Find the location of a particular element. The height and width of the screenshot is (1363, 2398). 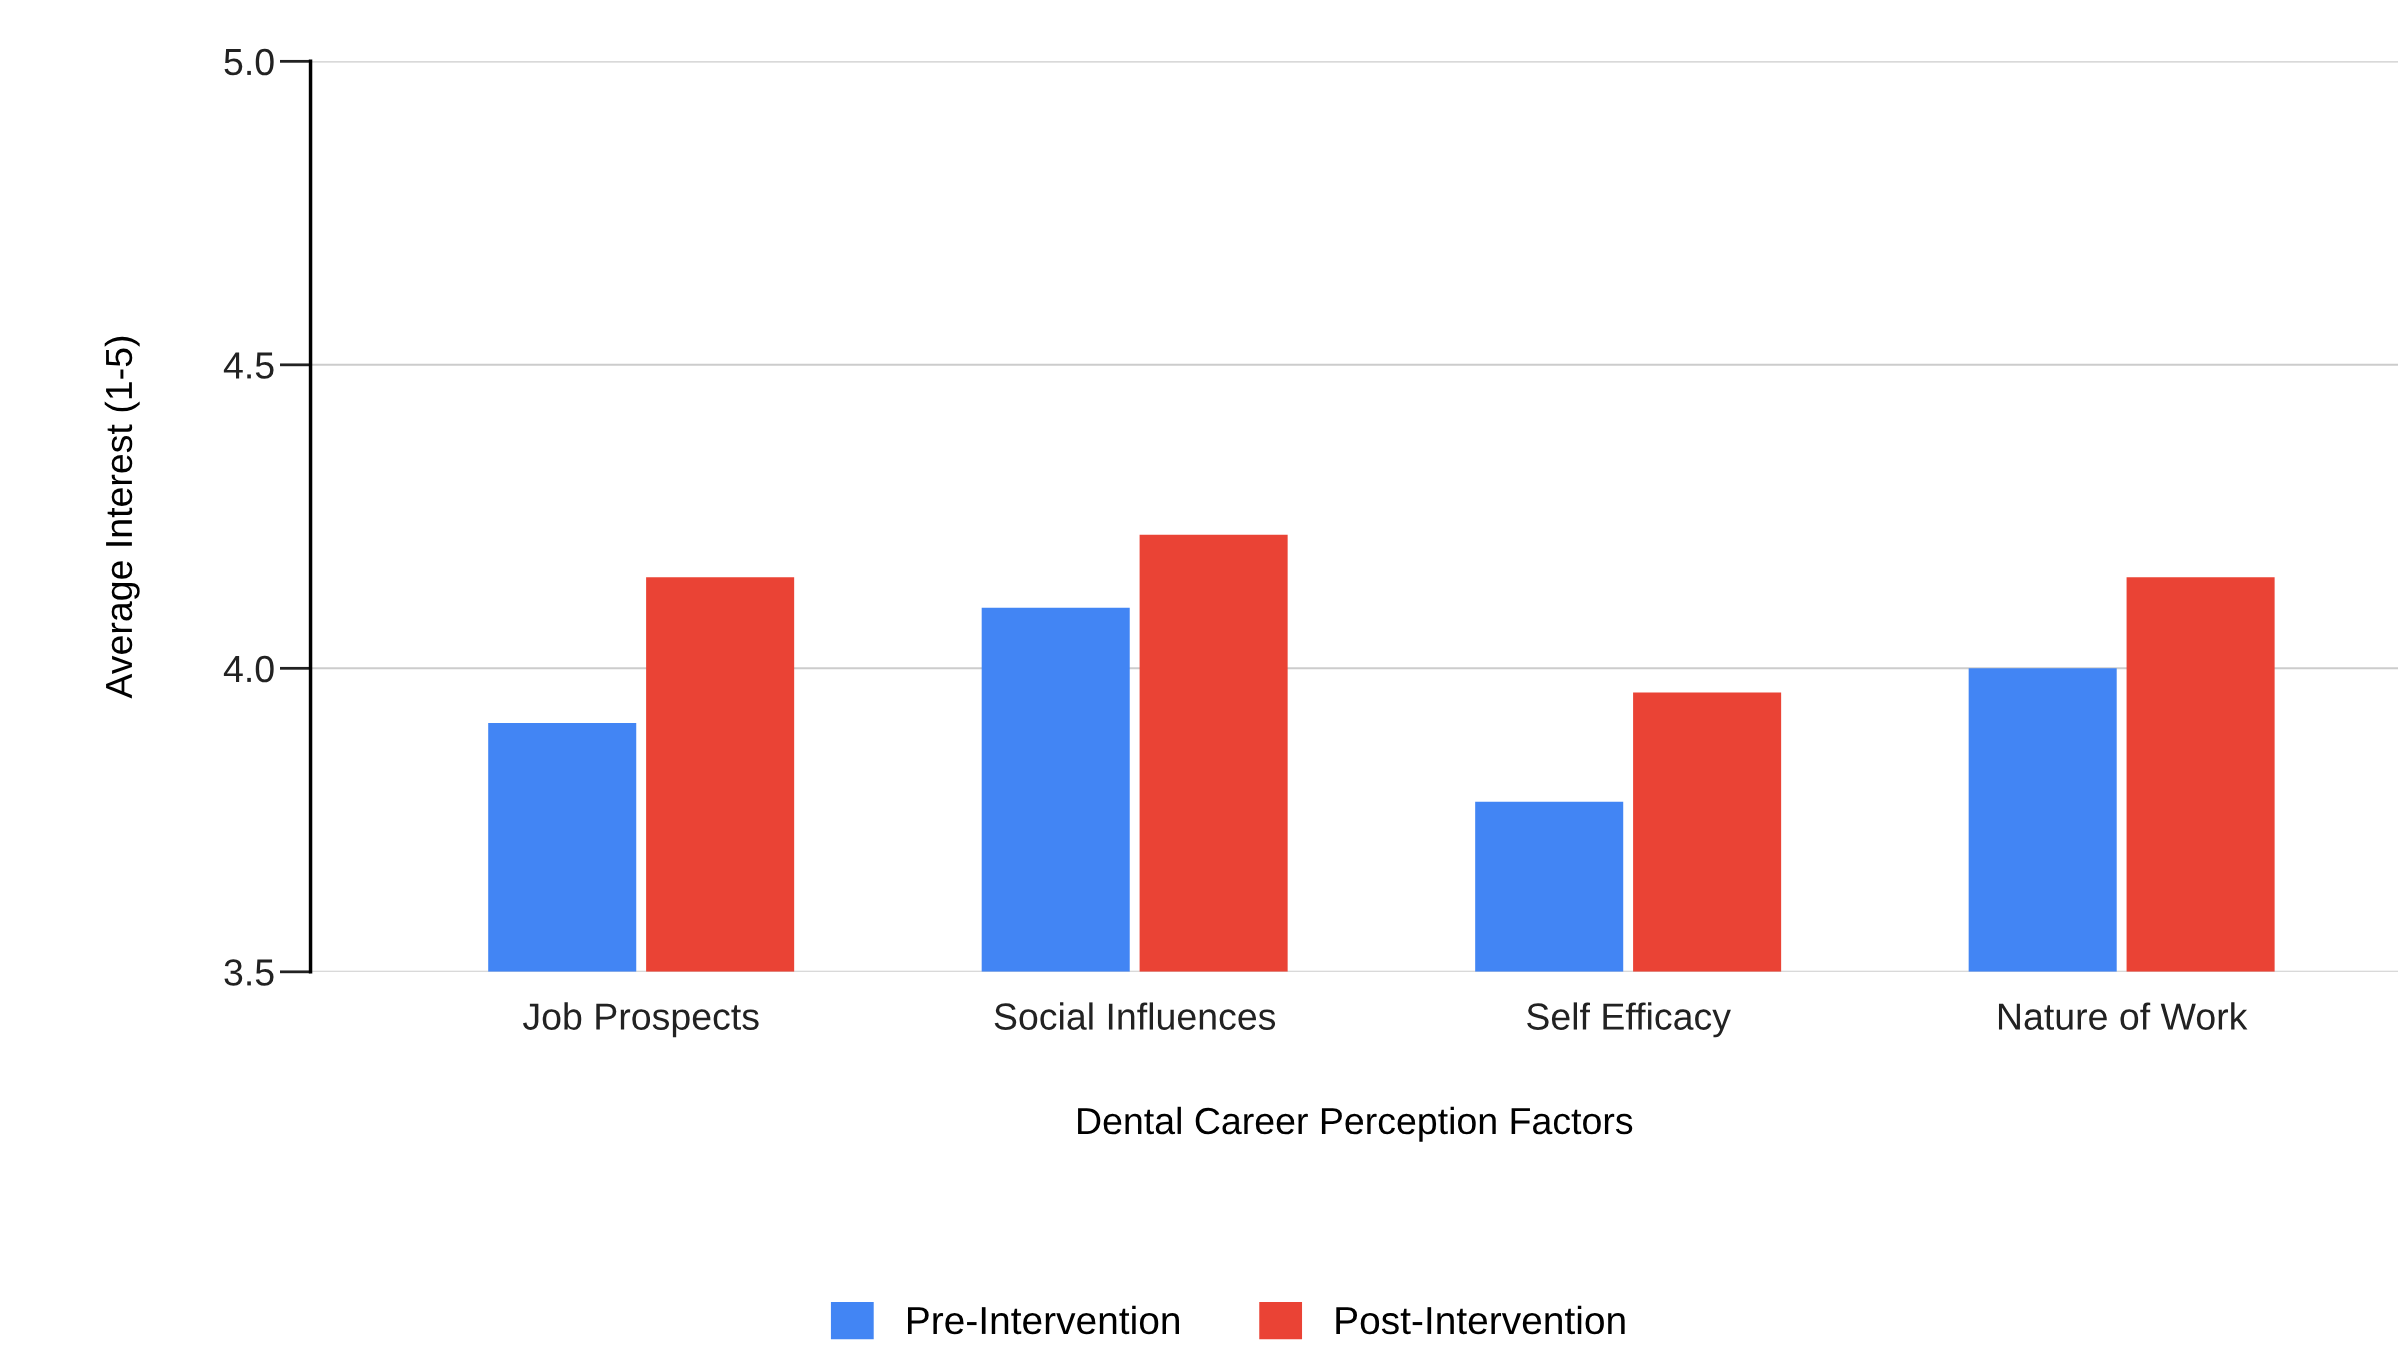

y-tick-label: 5.0 is located at coordinates (249, 62).